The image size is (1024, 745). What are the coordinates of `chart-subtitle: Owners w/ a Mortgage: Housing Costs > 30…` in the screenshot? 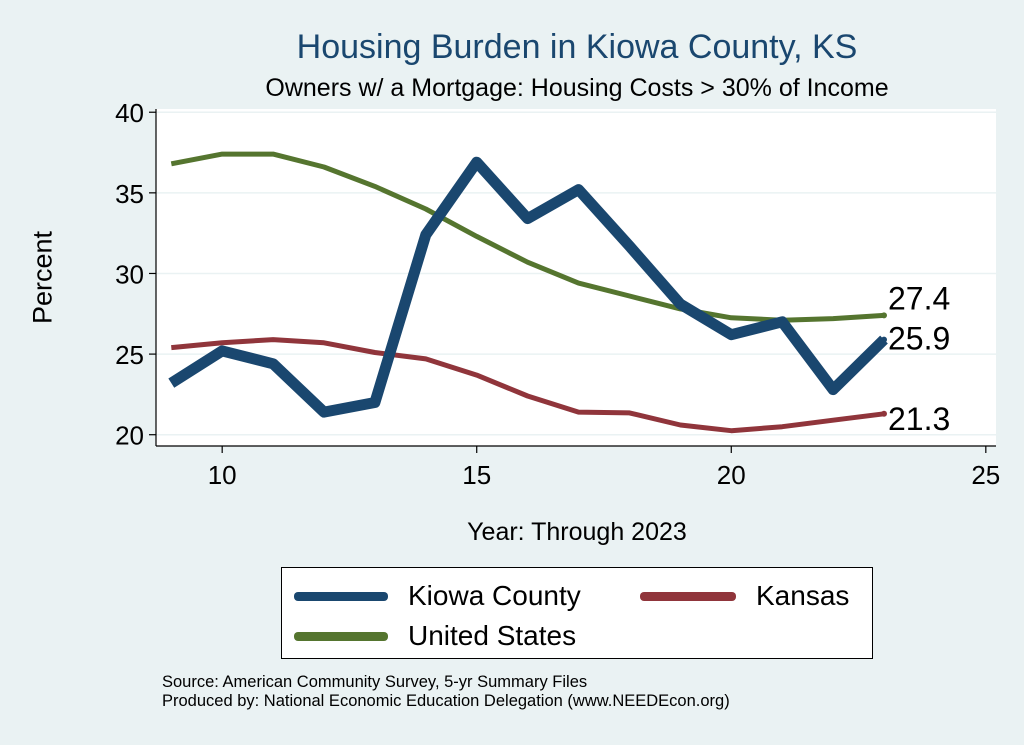 It's located at (577, 88).